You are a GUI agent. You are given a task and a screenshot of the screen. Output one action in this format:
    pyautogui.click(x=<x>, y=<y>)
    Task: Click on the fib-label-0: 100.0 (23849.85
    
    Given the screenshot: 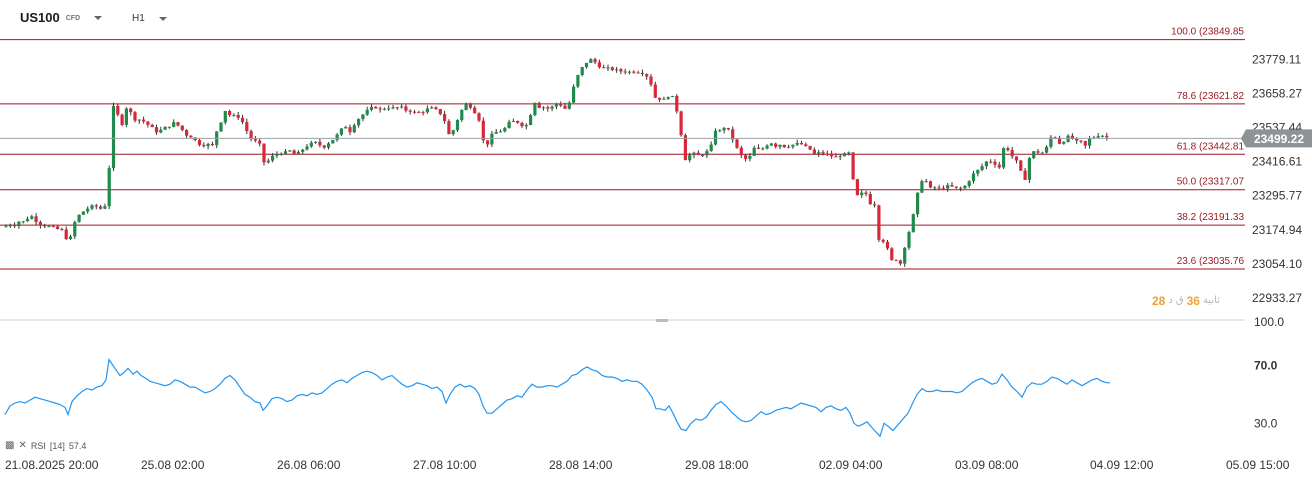 What is the action you would take?
    pyautogui.click(x=1207, y=32)
    